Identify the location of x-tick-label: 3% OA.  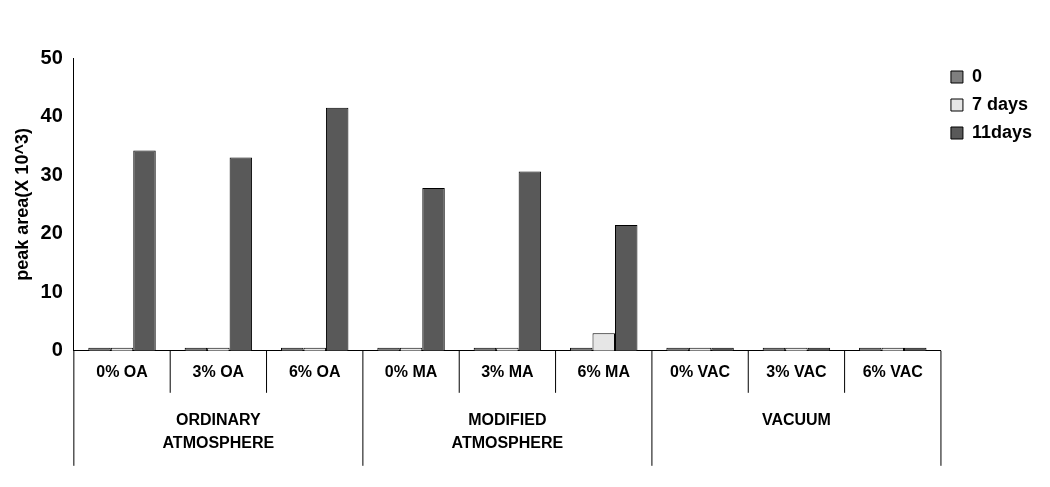
(218, 371).